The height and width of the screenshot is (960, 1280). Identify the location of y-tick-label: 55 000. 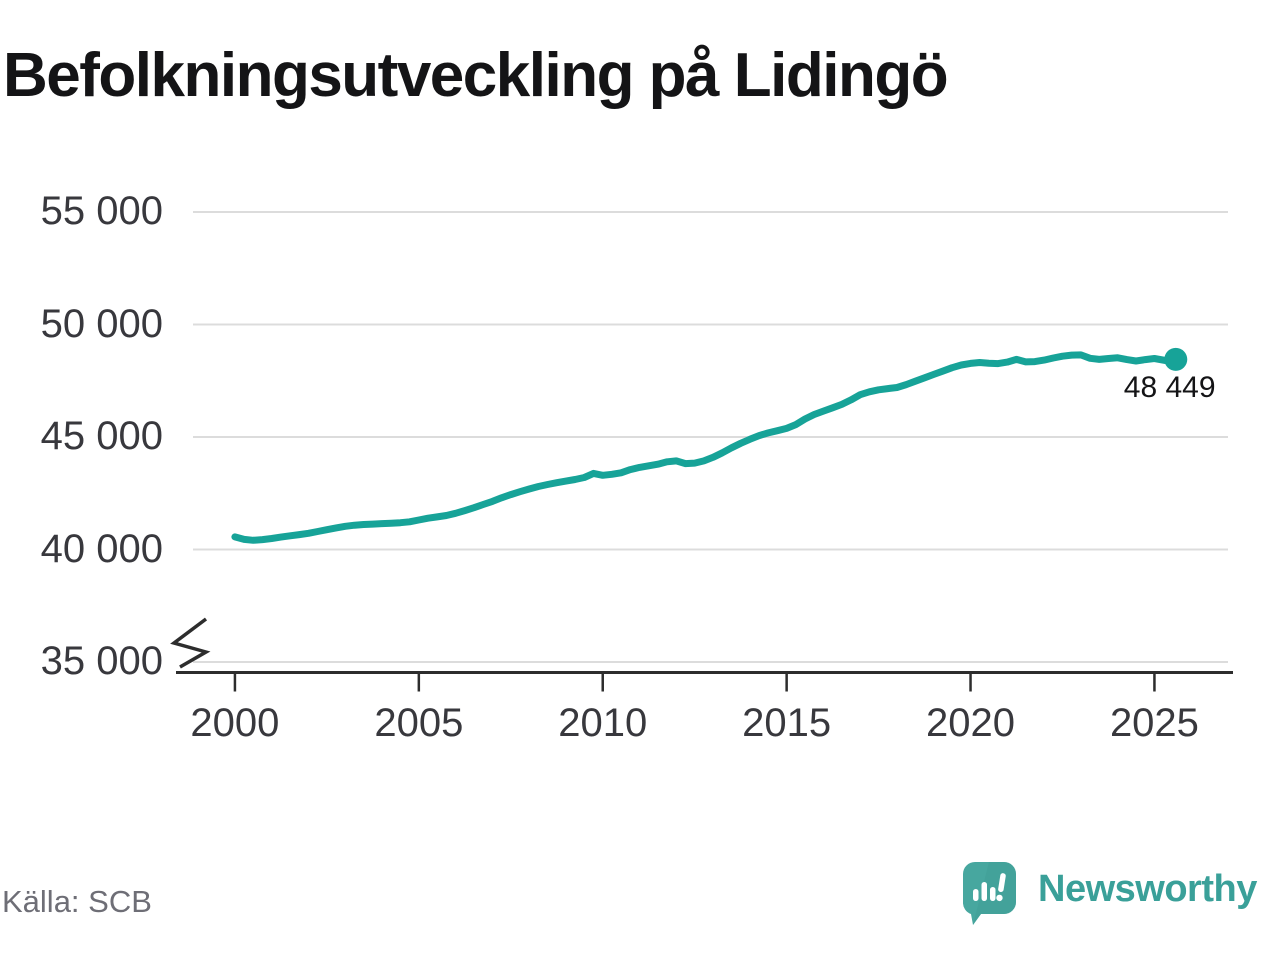
(101, 211).